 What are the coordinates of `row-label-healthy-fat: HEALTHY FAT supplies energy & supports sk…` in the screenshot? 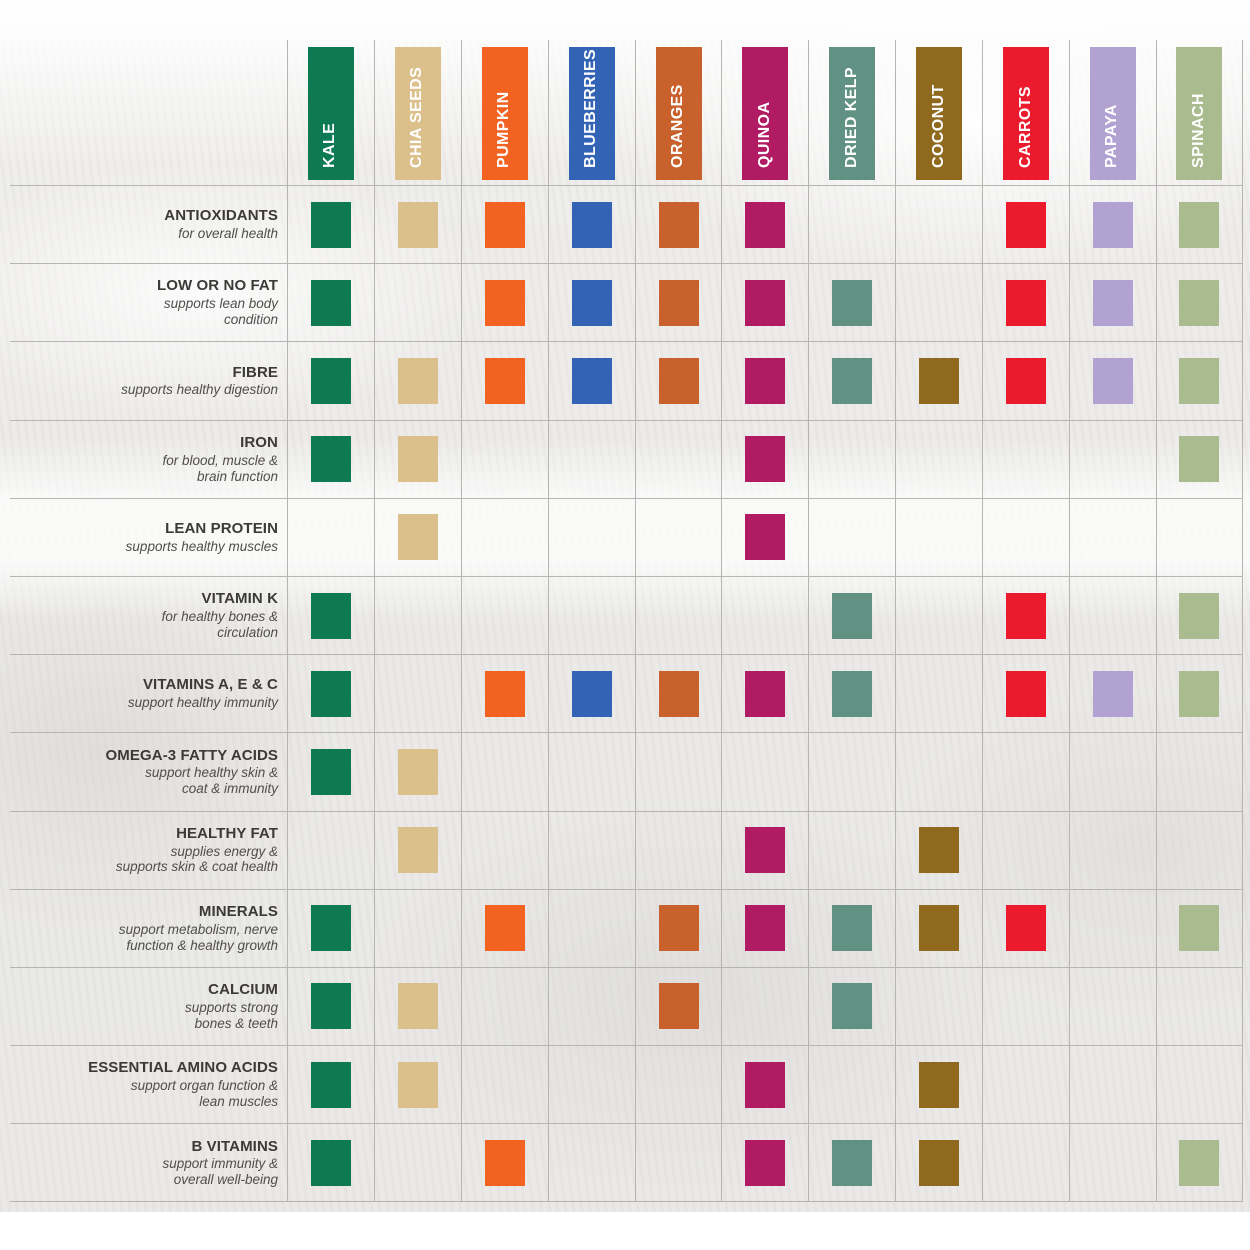 It's located at (148, 851).